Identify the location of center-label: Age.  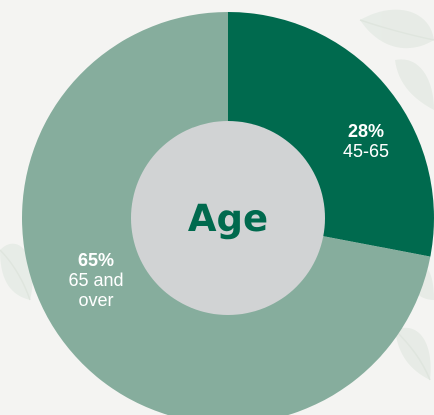
(228, 218).